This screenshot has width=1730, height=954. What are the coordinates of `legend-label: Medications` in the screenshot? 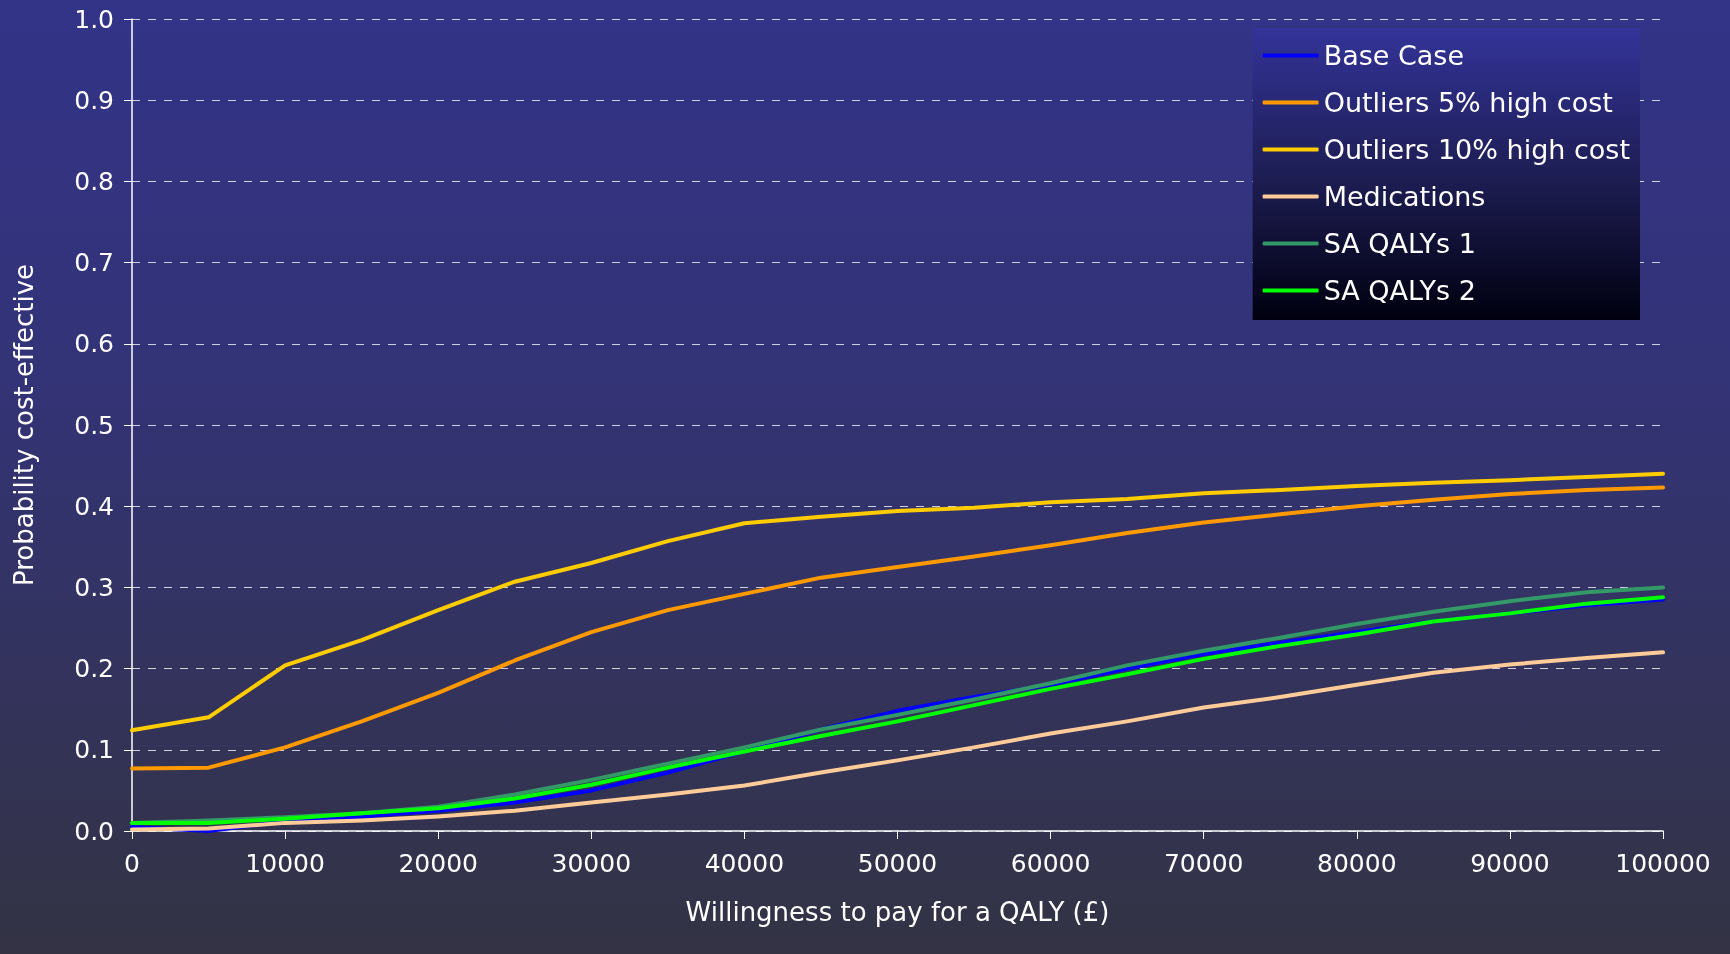 It's located at (1404, 196).